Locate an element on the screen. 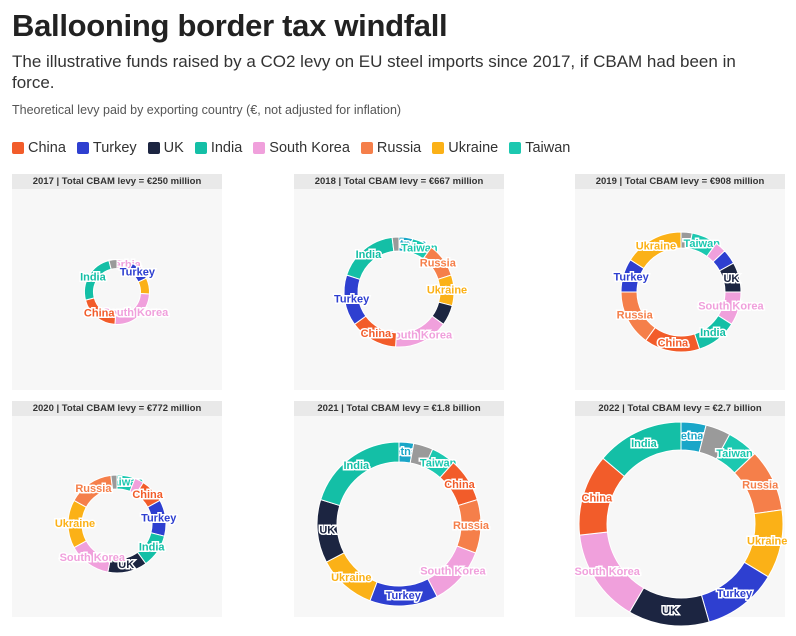  slice-label-2021-uk: UK is located at coordinates (327, 530).